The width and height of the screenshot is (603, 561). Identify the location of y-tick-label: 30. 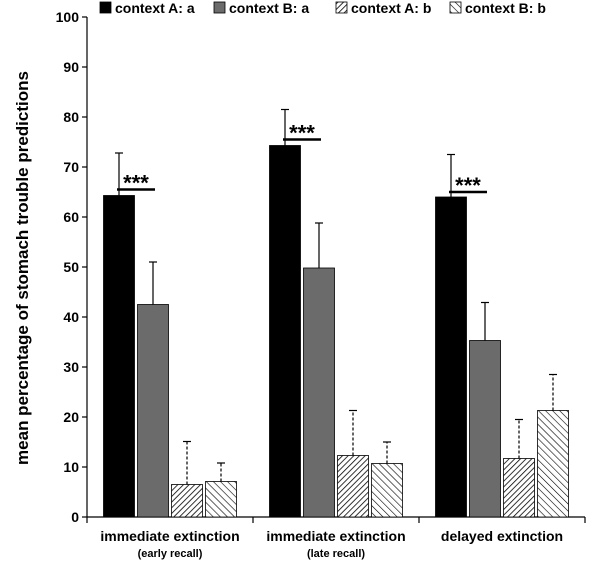
(71, 367).